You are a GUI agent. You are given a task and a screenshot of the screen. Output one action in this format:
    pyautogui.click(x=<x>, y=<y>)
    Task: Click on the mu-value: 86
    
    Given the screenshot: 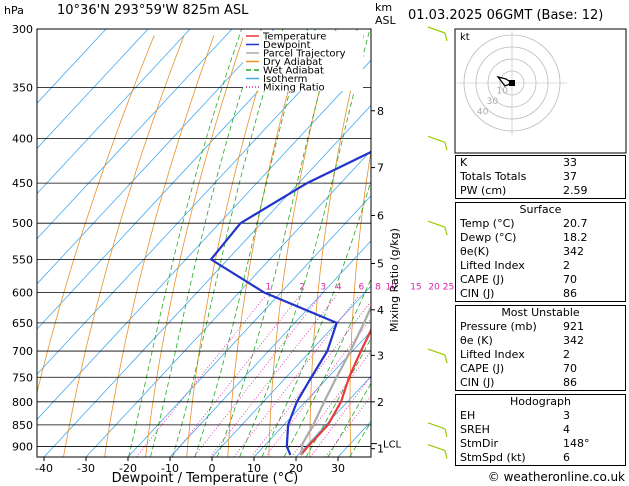 What is the action you would take?
    pyautogui.click(x=570, y=382)
    